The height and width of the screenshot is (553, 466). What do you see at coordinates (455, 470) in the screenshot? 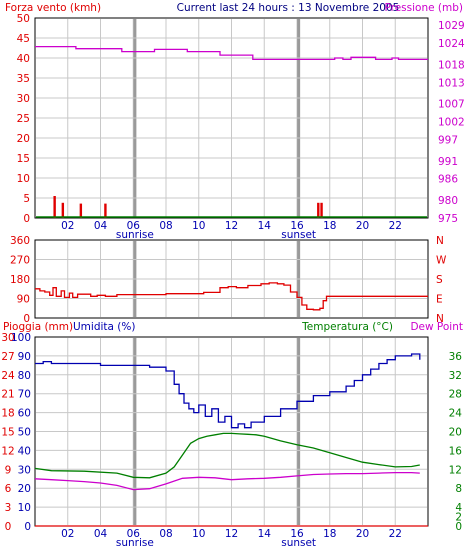
I see `temperature-tick-label-12: 12` at bounding box center [455, 470].